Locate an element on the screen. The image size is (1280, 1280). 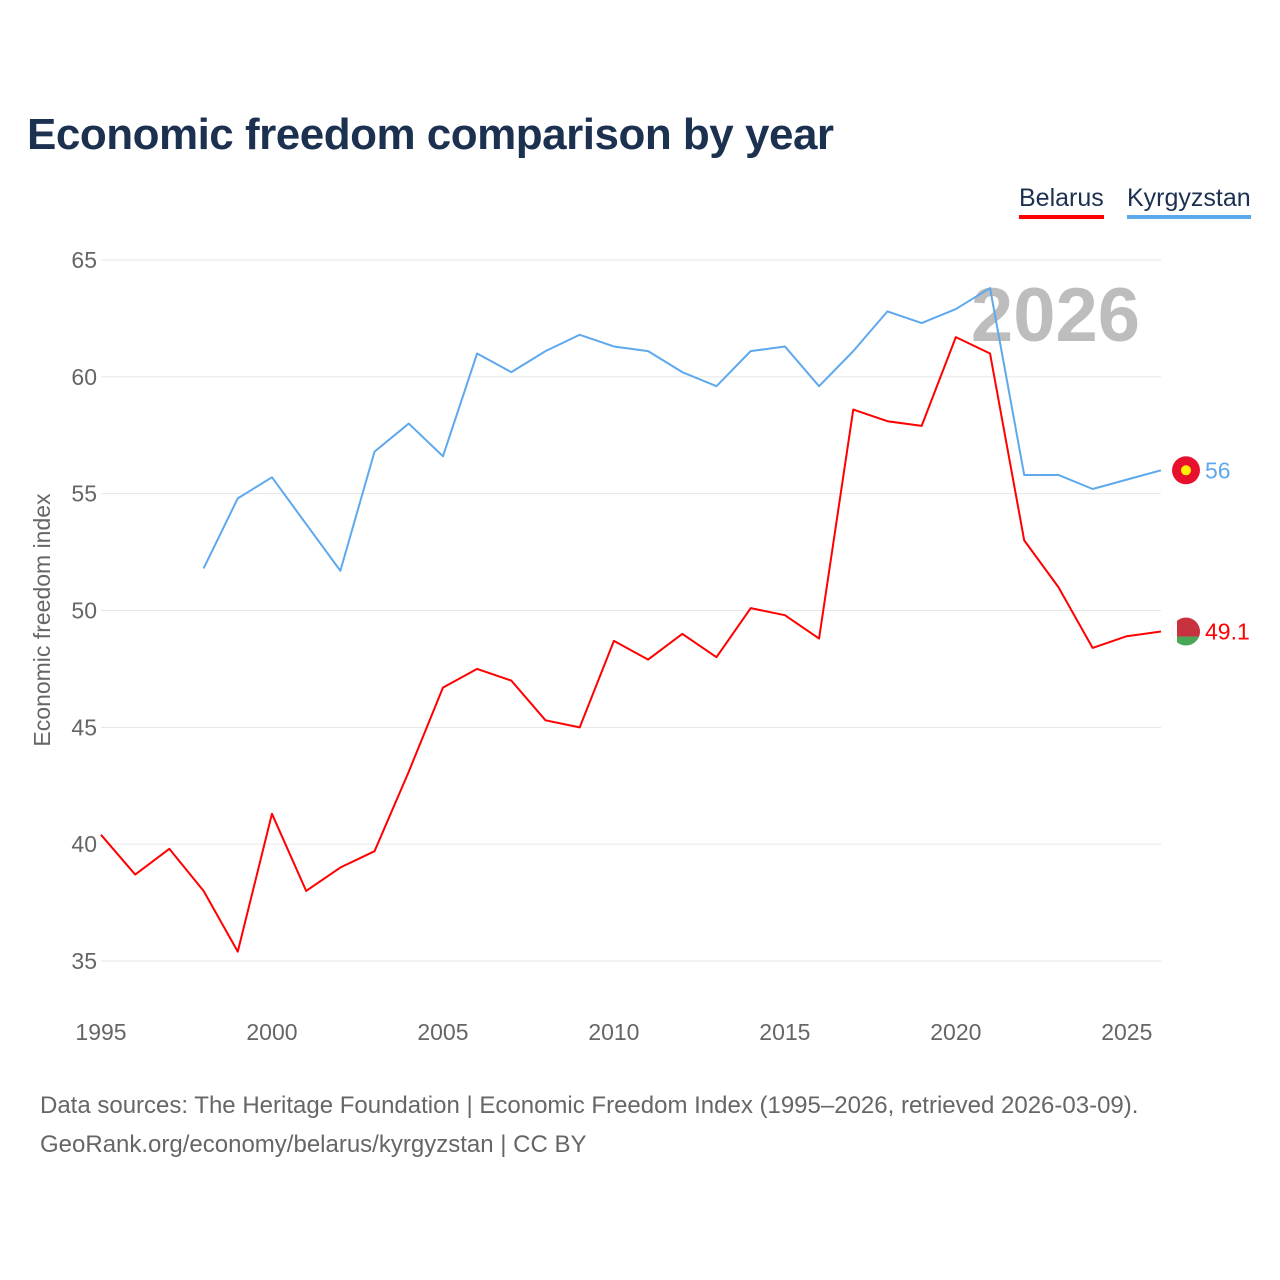
y-tick-label: 35 is located at coordinates (84, 961).